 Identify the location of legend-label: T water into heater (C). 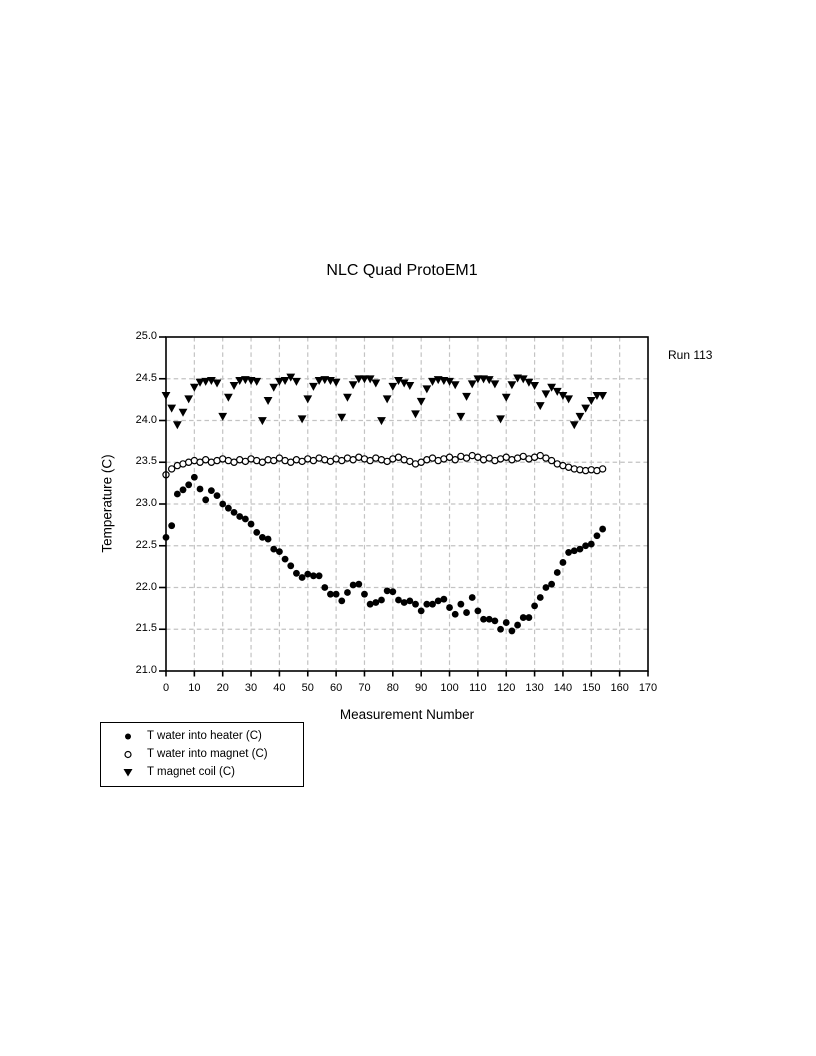
(204, 736).